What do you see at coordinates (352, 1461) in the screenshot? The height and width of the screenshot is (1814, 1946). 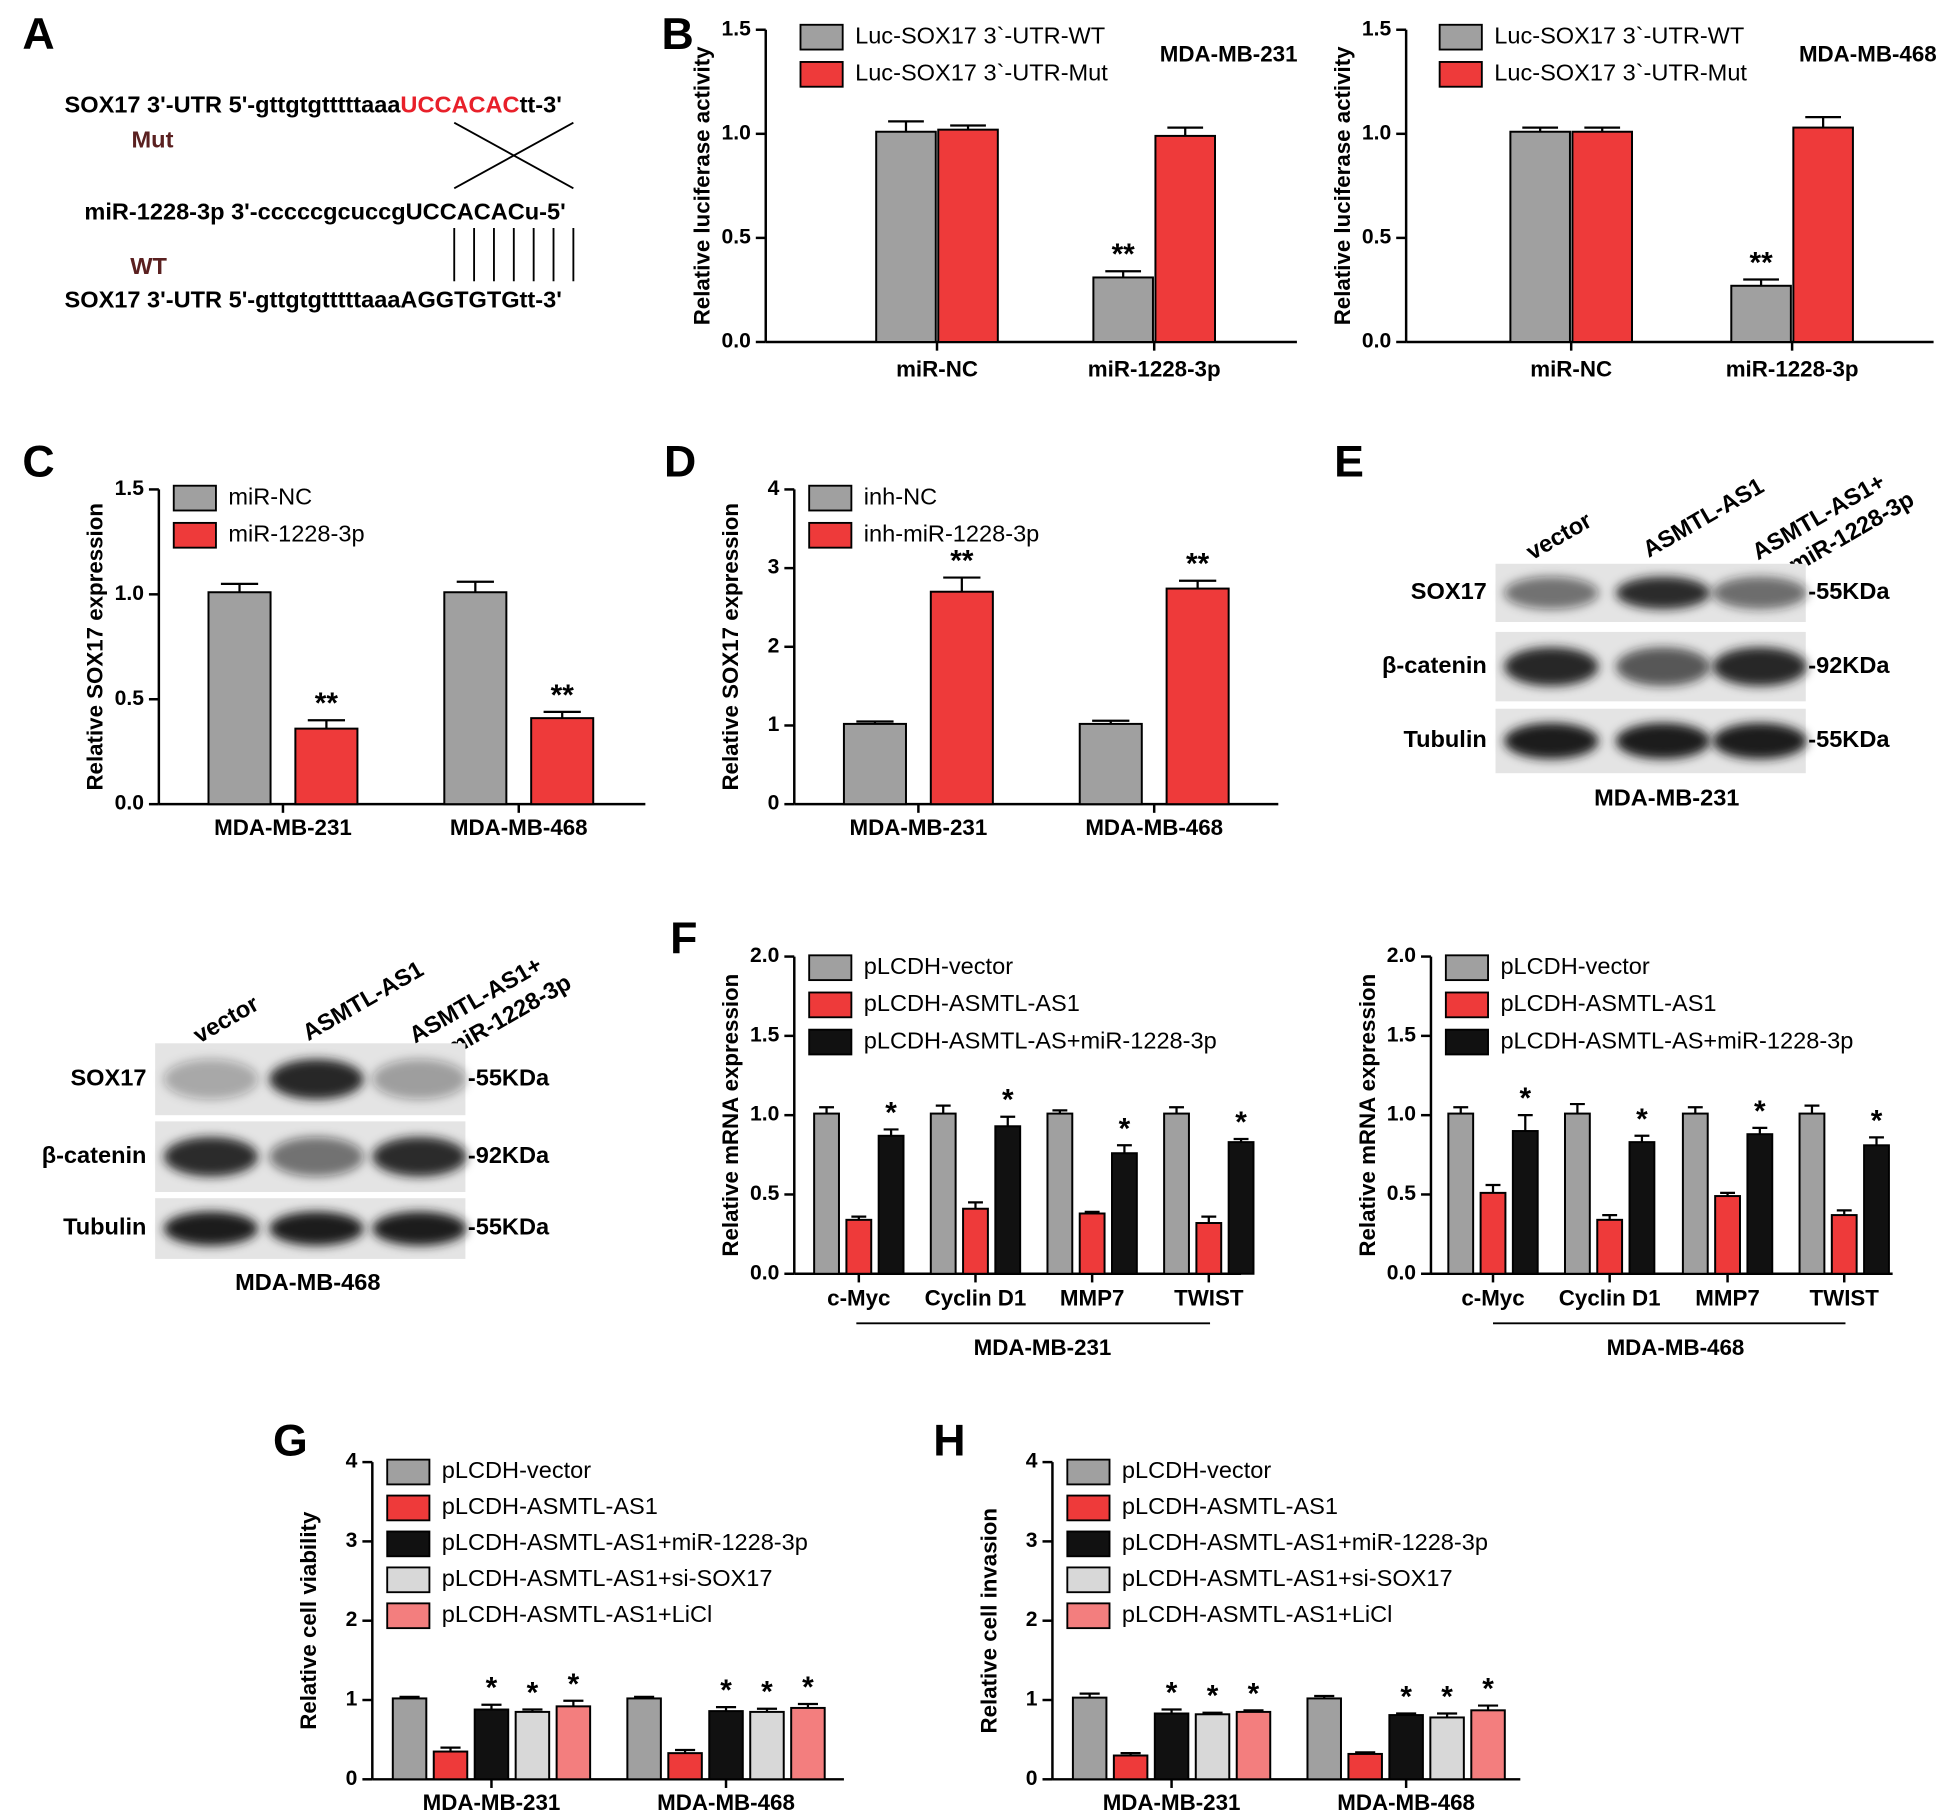 I see `y-tick-label: 4` at bounding box center [352, 1461].